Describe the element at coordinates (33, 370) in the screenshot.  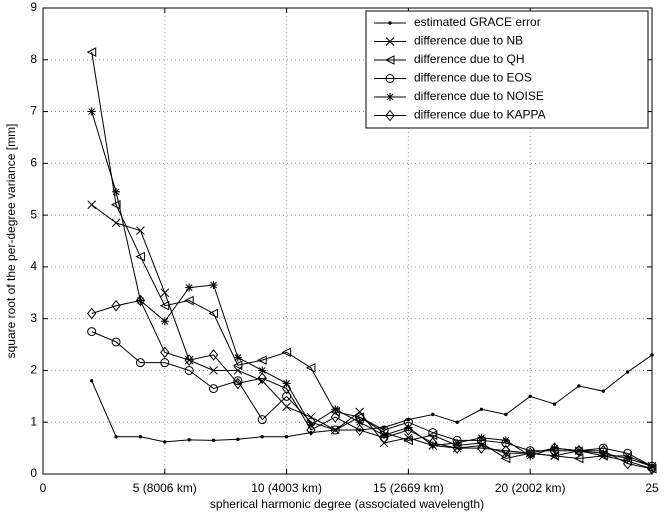
I see `y-tick-label: 2` at that location.